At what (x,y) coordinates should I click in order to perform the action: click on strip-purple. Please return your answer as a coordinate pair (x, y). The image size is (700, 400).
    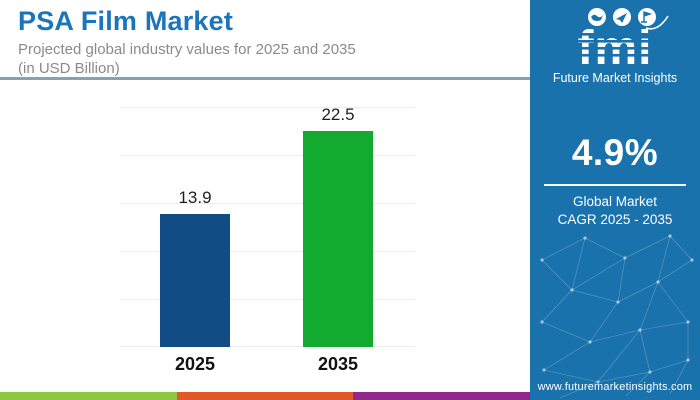
    Looking at the image, I should click on (442, 396).